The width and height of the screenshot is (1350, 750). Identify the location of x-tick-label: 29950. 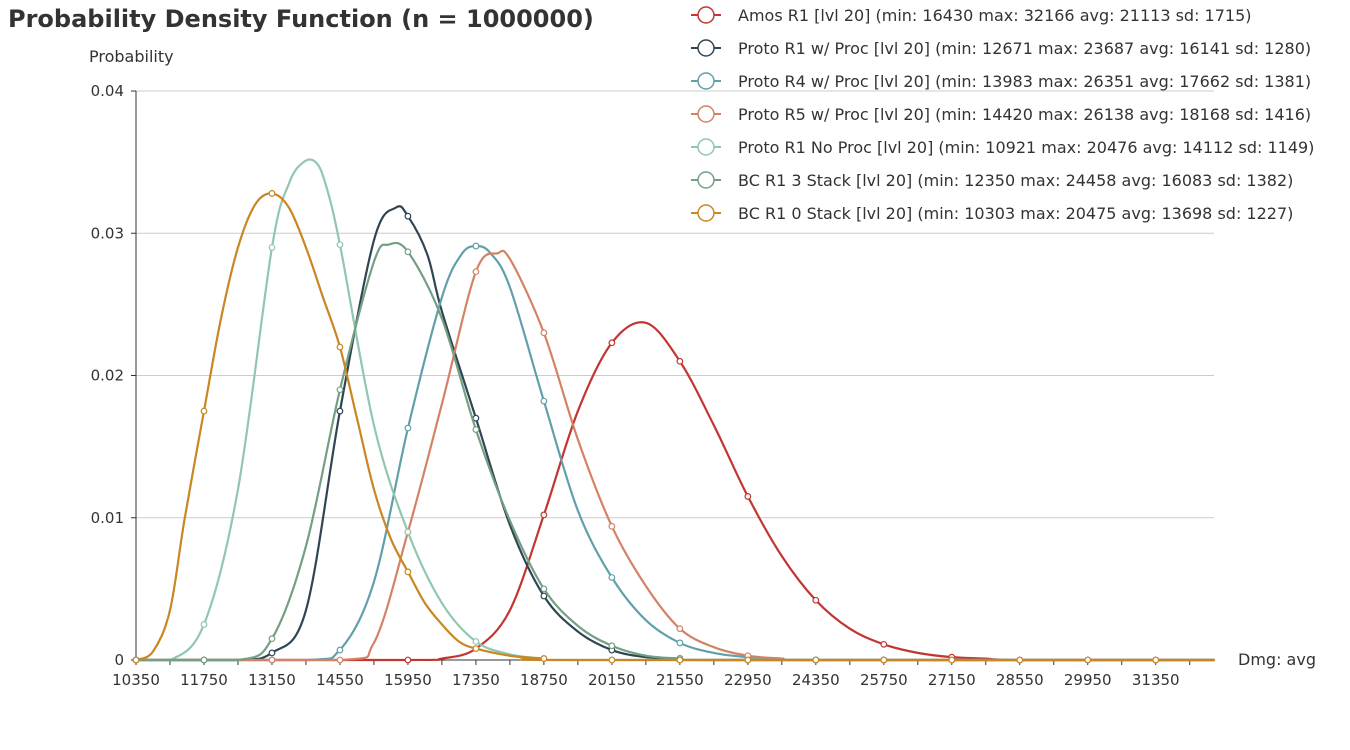
(1088, 680).